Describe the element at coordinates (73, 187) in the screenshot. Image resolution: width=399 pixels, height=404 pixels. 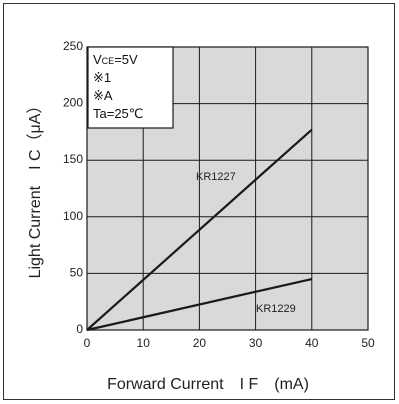
I see `y-tick-labels: 0 50 100 150 200 250` at that location.